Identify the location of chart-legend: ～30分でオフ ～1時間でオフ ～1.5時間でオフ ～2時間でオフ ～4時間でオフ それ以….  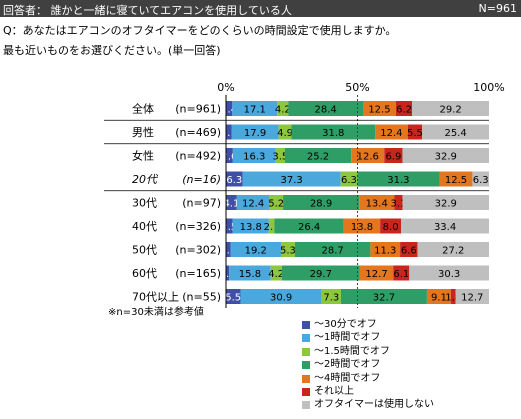
(368, 365).